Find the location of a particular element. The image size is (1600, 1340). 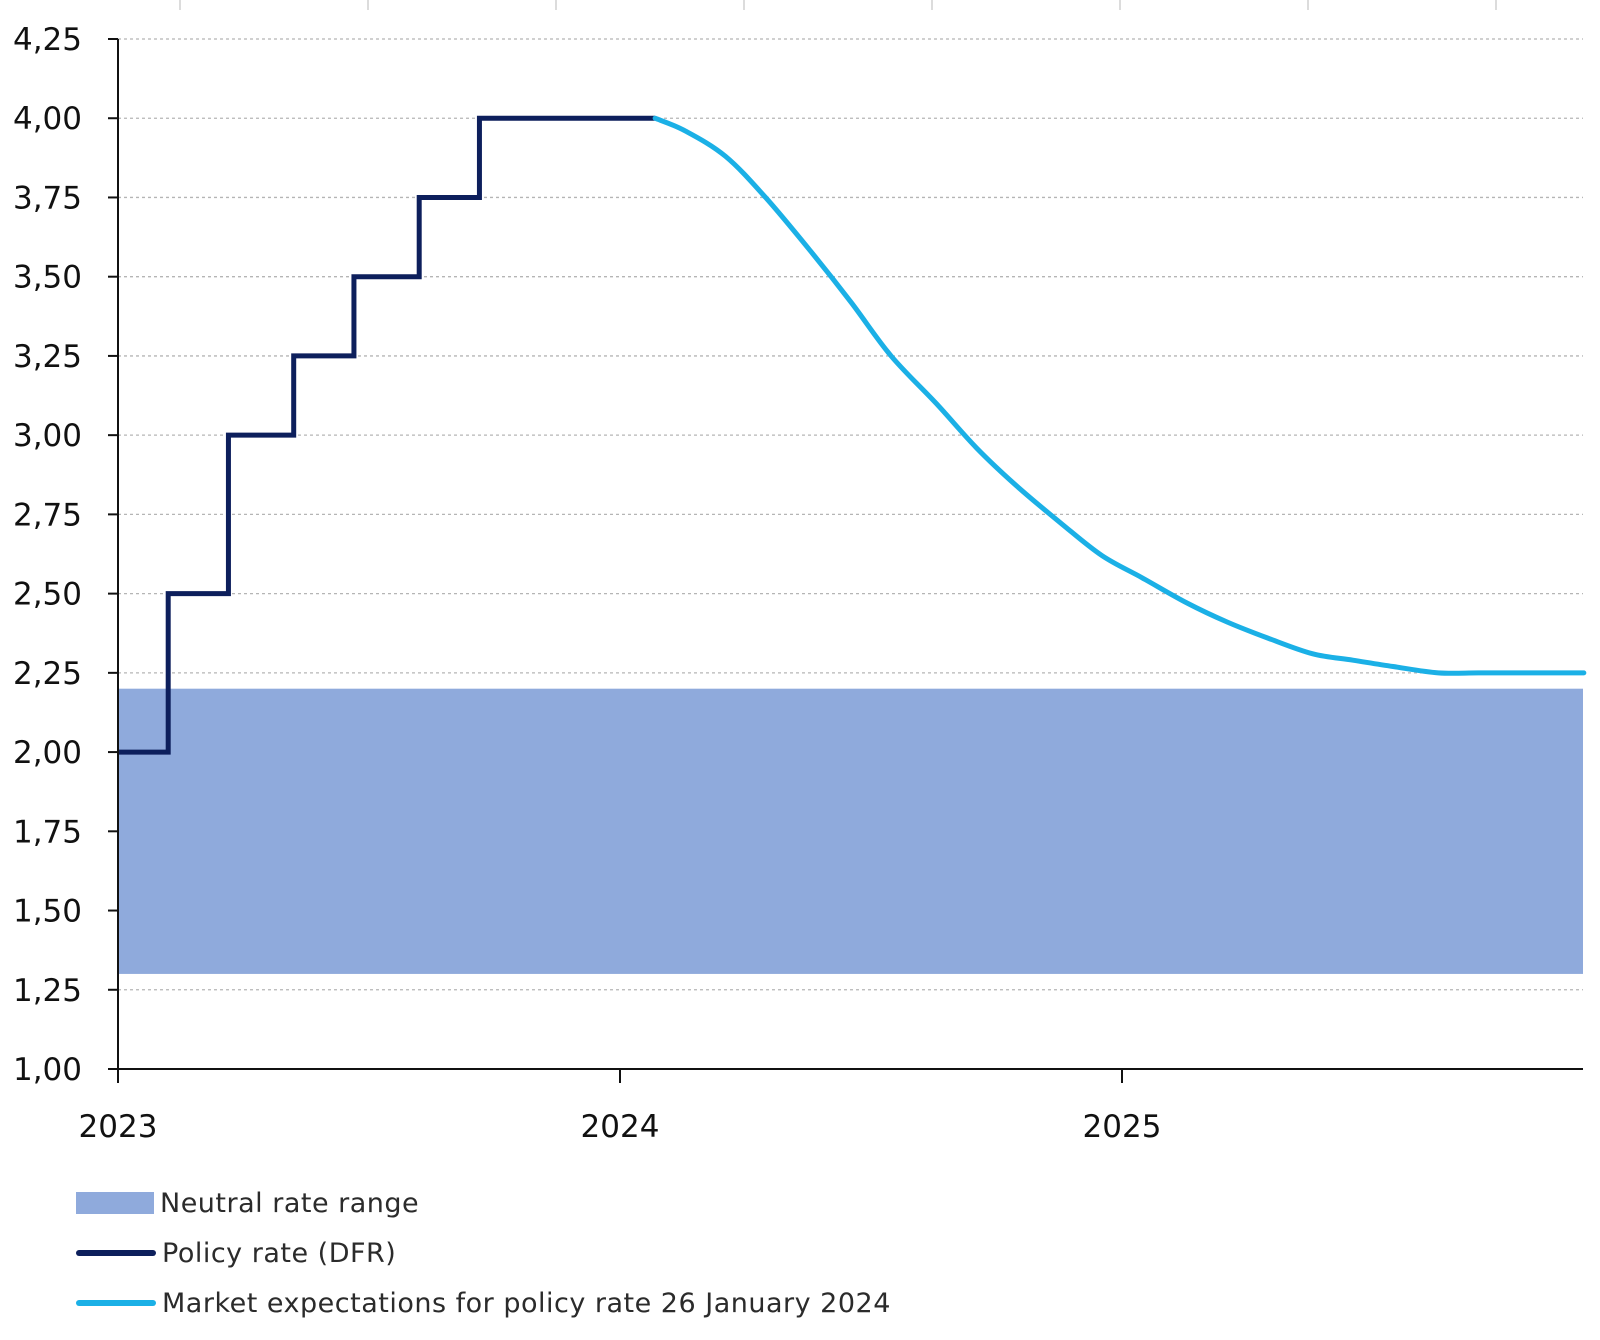

legend-swatch-market-expectations is located at coordinates (116, 1303).